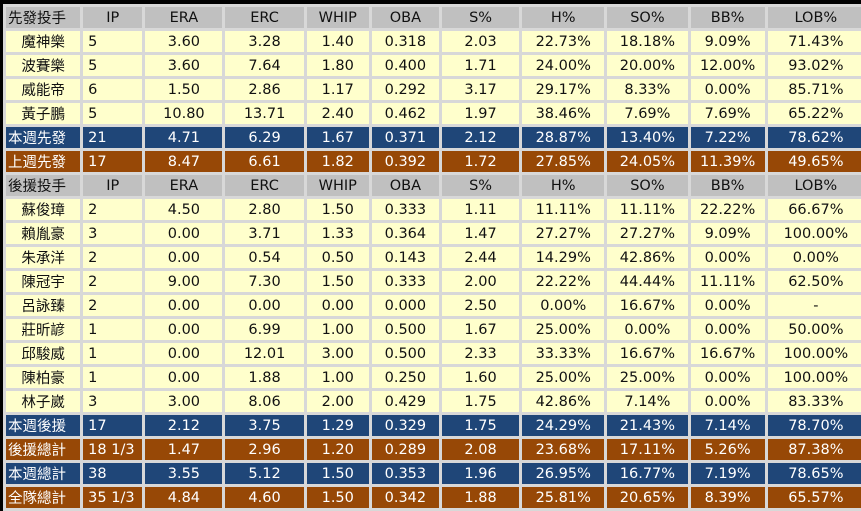 The height and width of the screenshot is (511, 861). I want to click on stat-cell: 2.86, so click(264, 89).